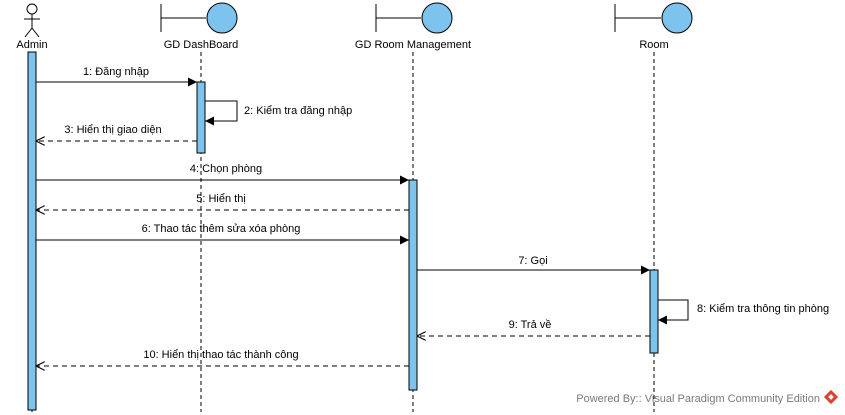  What do you see at coordinates (298, 111) in the screenshot?
I see `message-label: 2: Kiểm tra đăng nhập` at bounding box center [298, 111].